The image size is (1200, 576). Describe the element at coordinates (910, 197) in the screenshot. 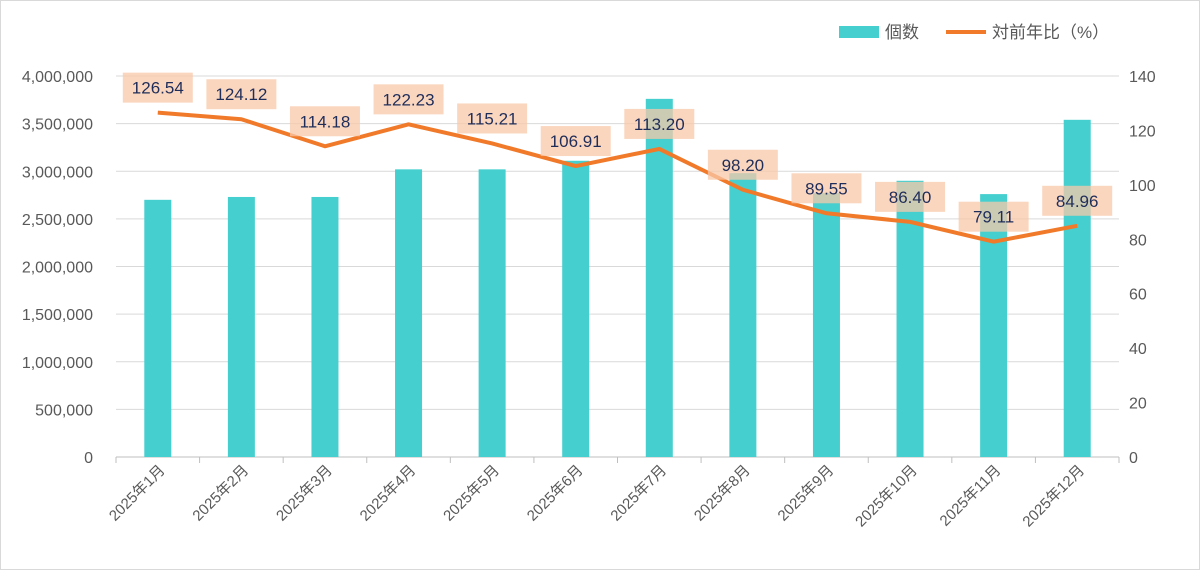

I see `data-label: 86.40` at that location.